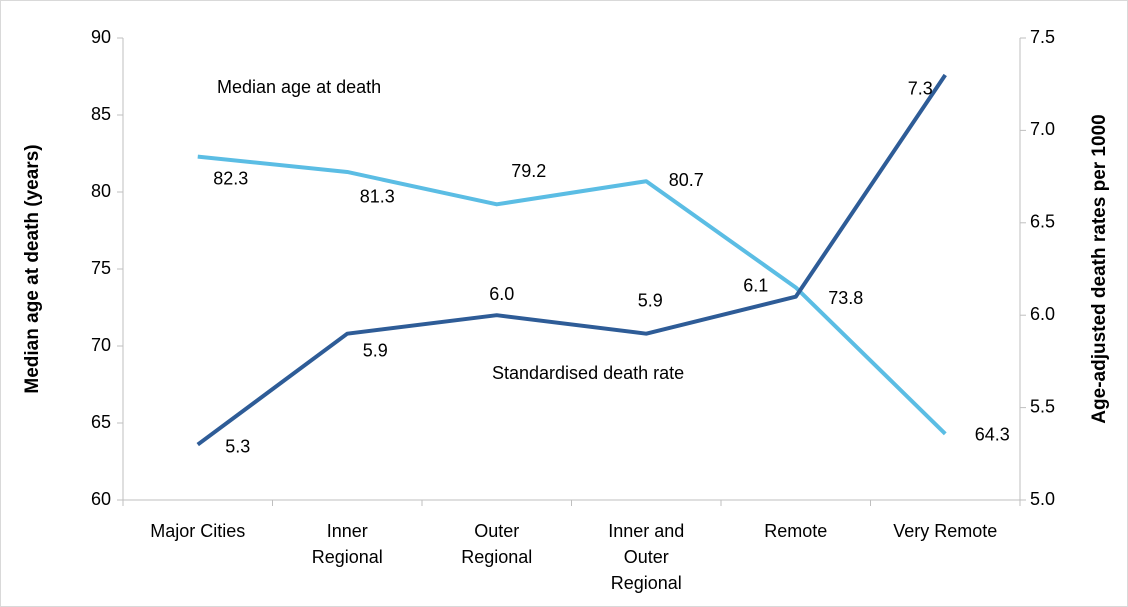 Image resolution: width=1128 pixels, height=607 pixels. Describe the element at coordinates (32, 268) in the screenshot. I see `y-axis-title: Median age at death (years)` at that location.